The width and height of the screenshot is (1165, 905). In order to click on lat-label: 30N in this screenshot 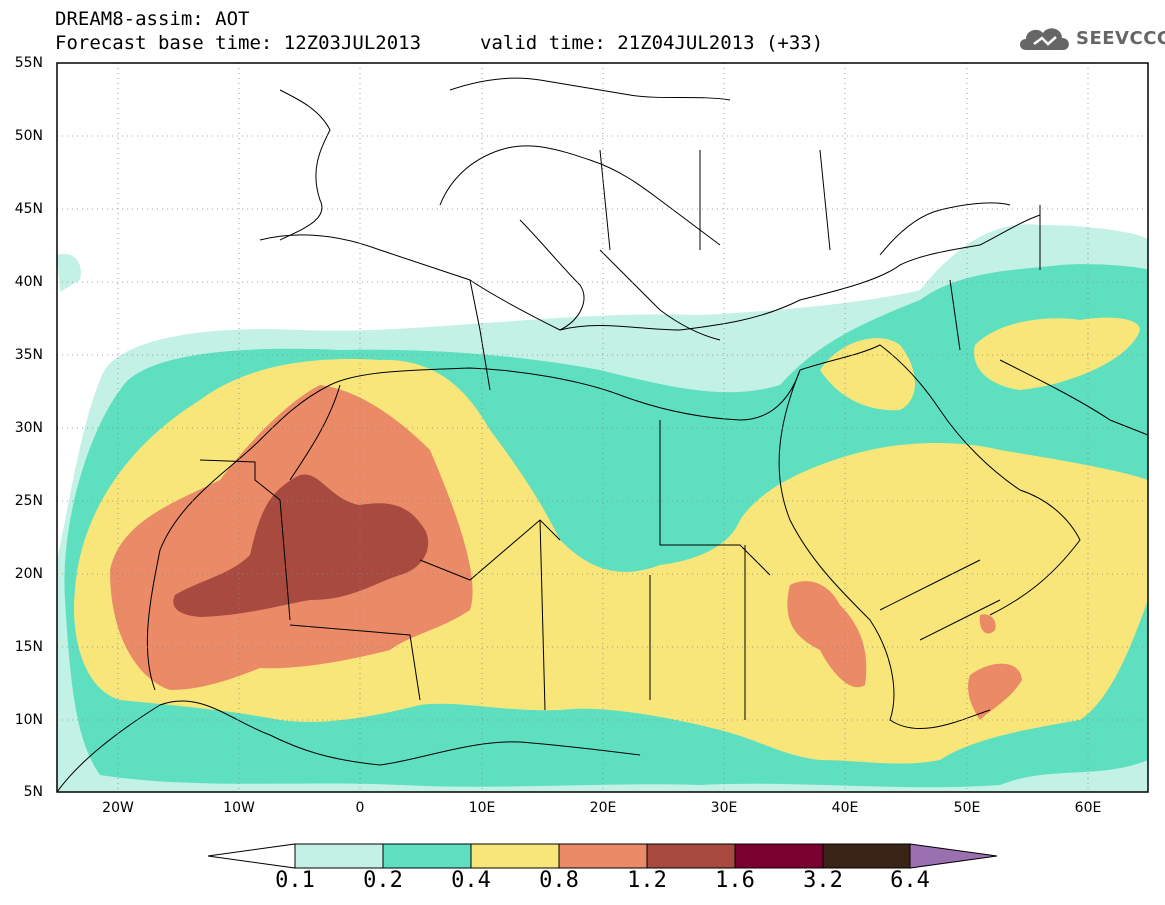, I will do `click(28, 428)`.